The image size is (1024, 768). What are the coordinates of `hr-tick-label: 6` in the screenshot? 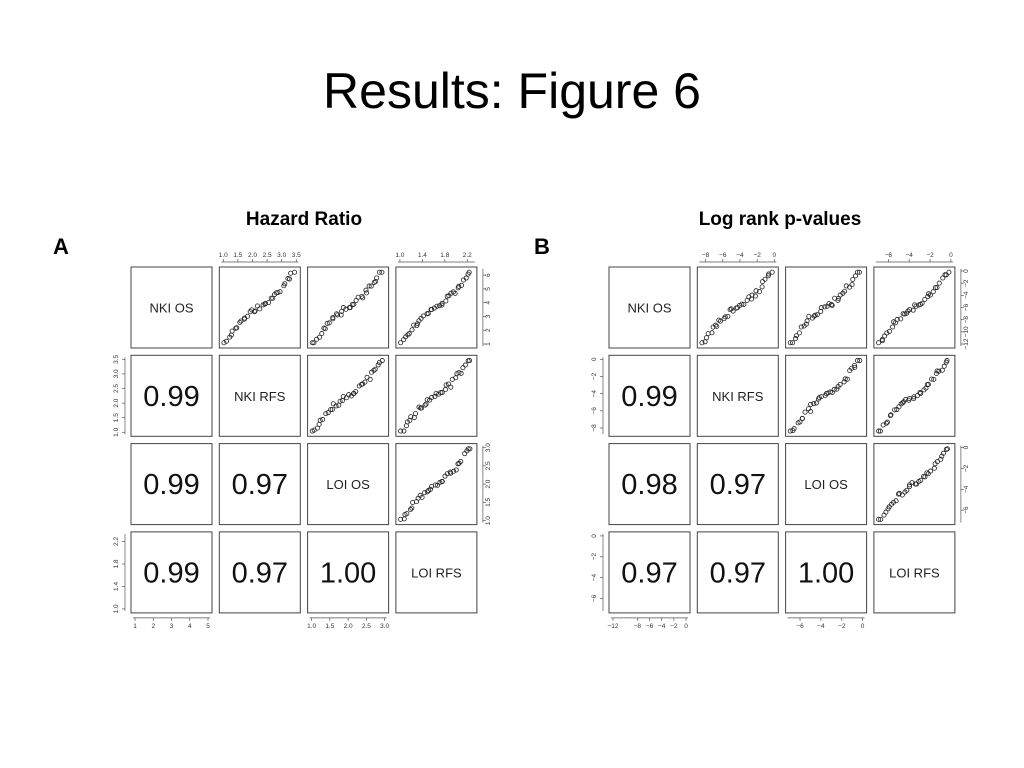 It's located at (488, 275).